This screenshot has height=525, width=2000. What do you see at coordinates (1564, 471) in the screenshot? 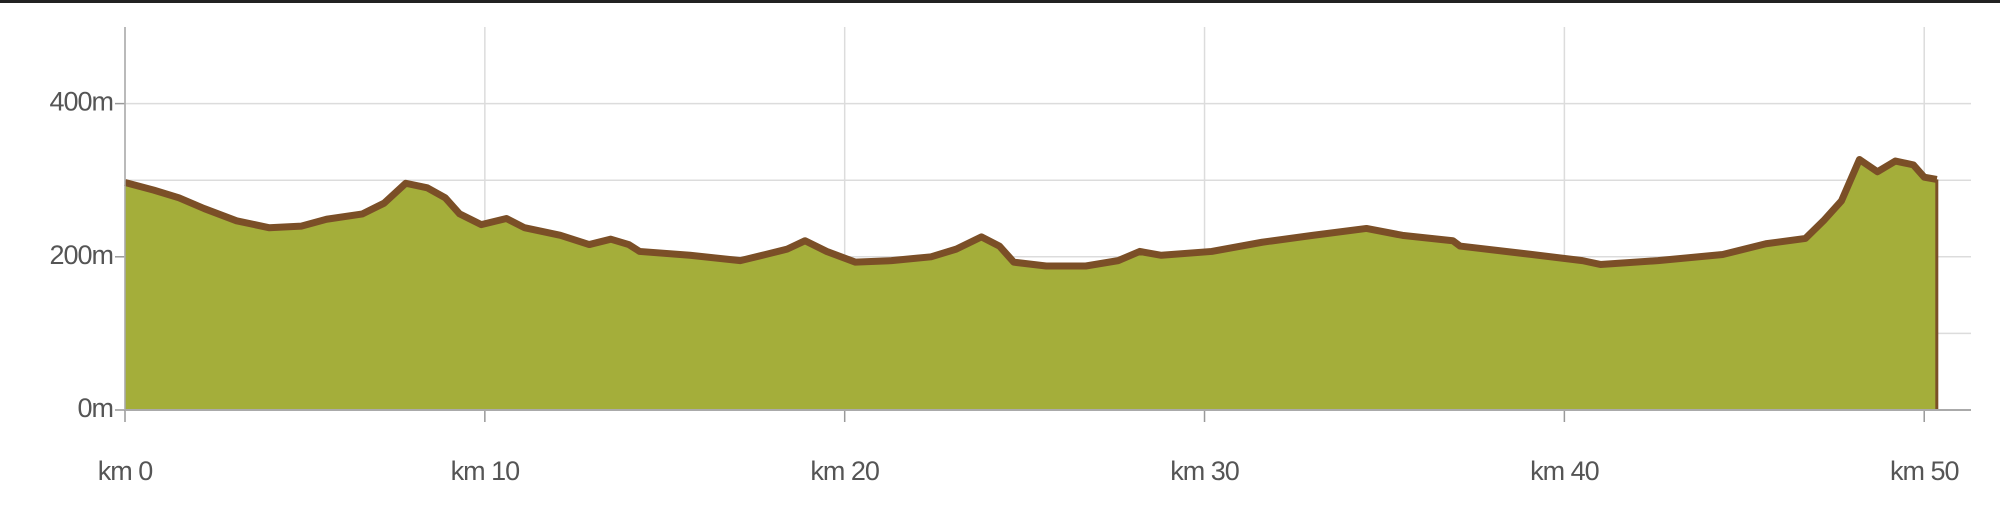
I see `x-tick-label: km 40` at bounding box center [1564, 471].